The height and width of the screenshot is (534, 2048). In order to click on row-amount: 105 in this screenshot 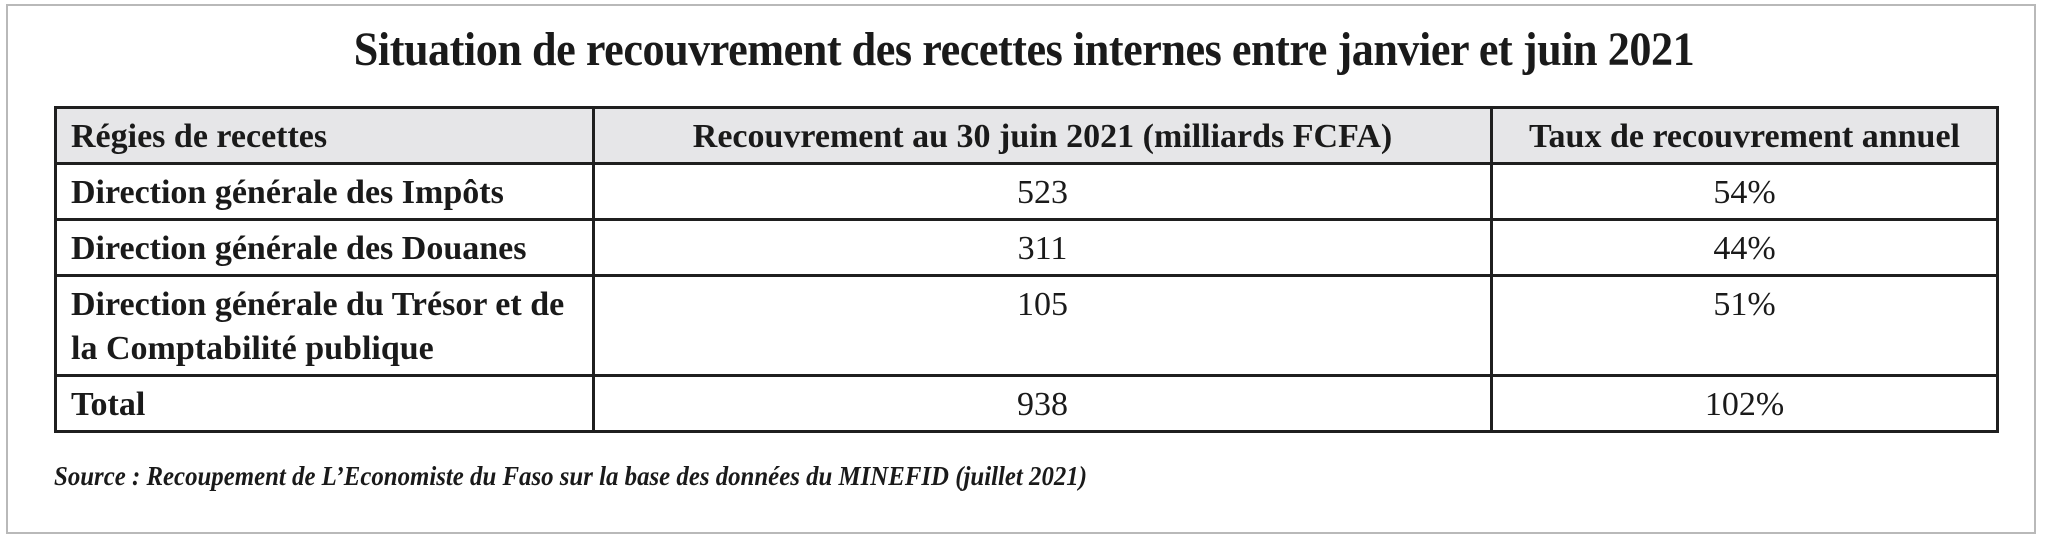, I will do `click(1042, 325)`.